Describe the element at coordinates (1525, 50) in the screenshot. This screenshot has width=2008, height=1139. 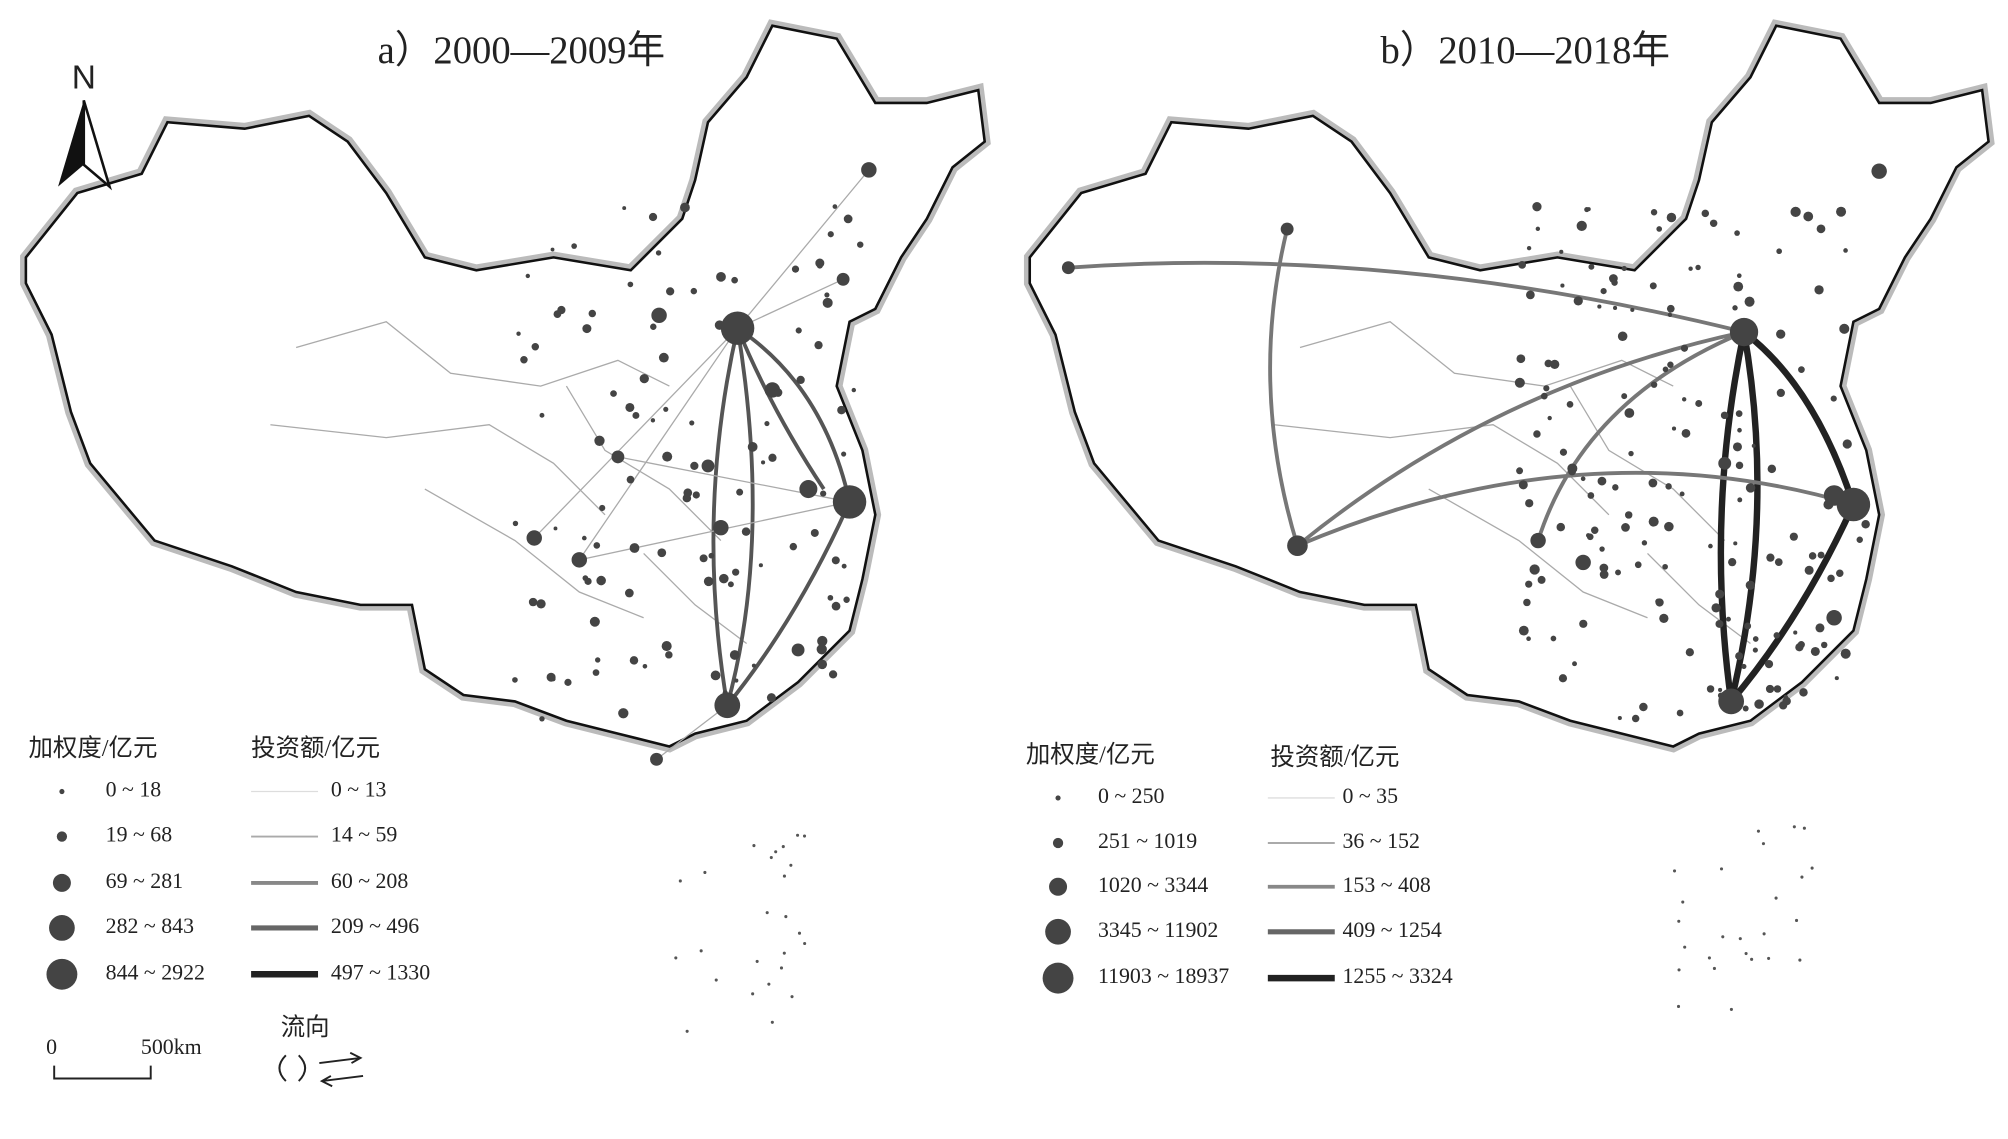
I see `panel-title: b）2010—2018年` at that location.